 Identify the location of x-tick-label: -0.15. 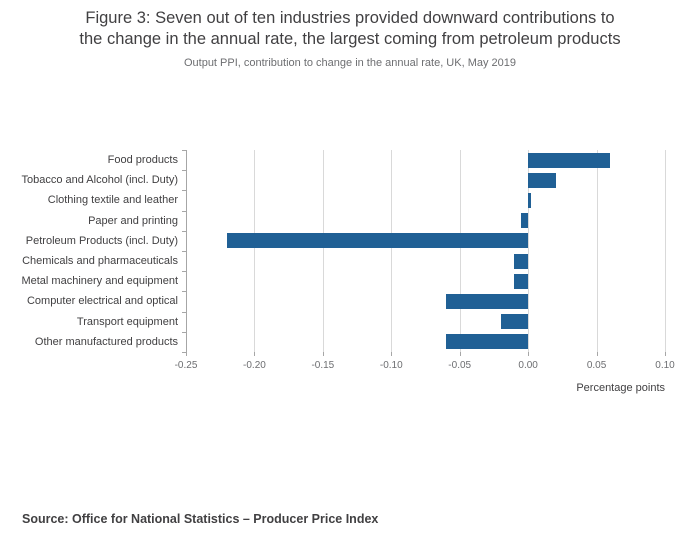
(323, 365).